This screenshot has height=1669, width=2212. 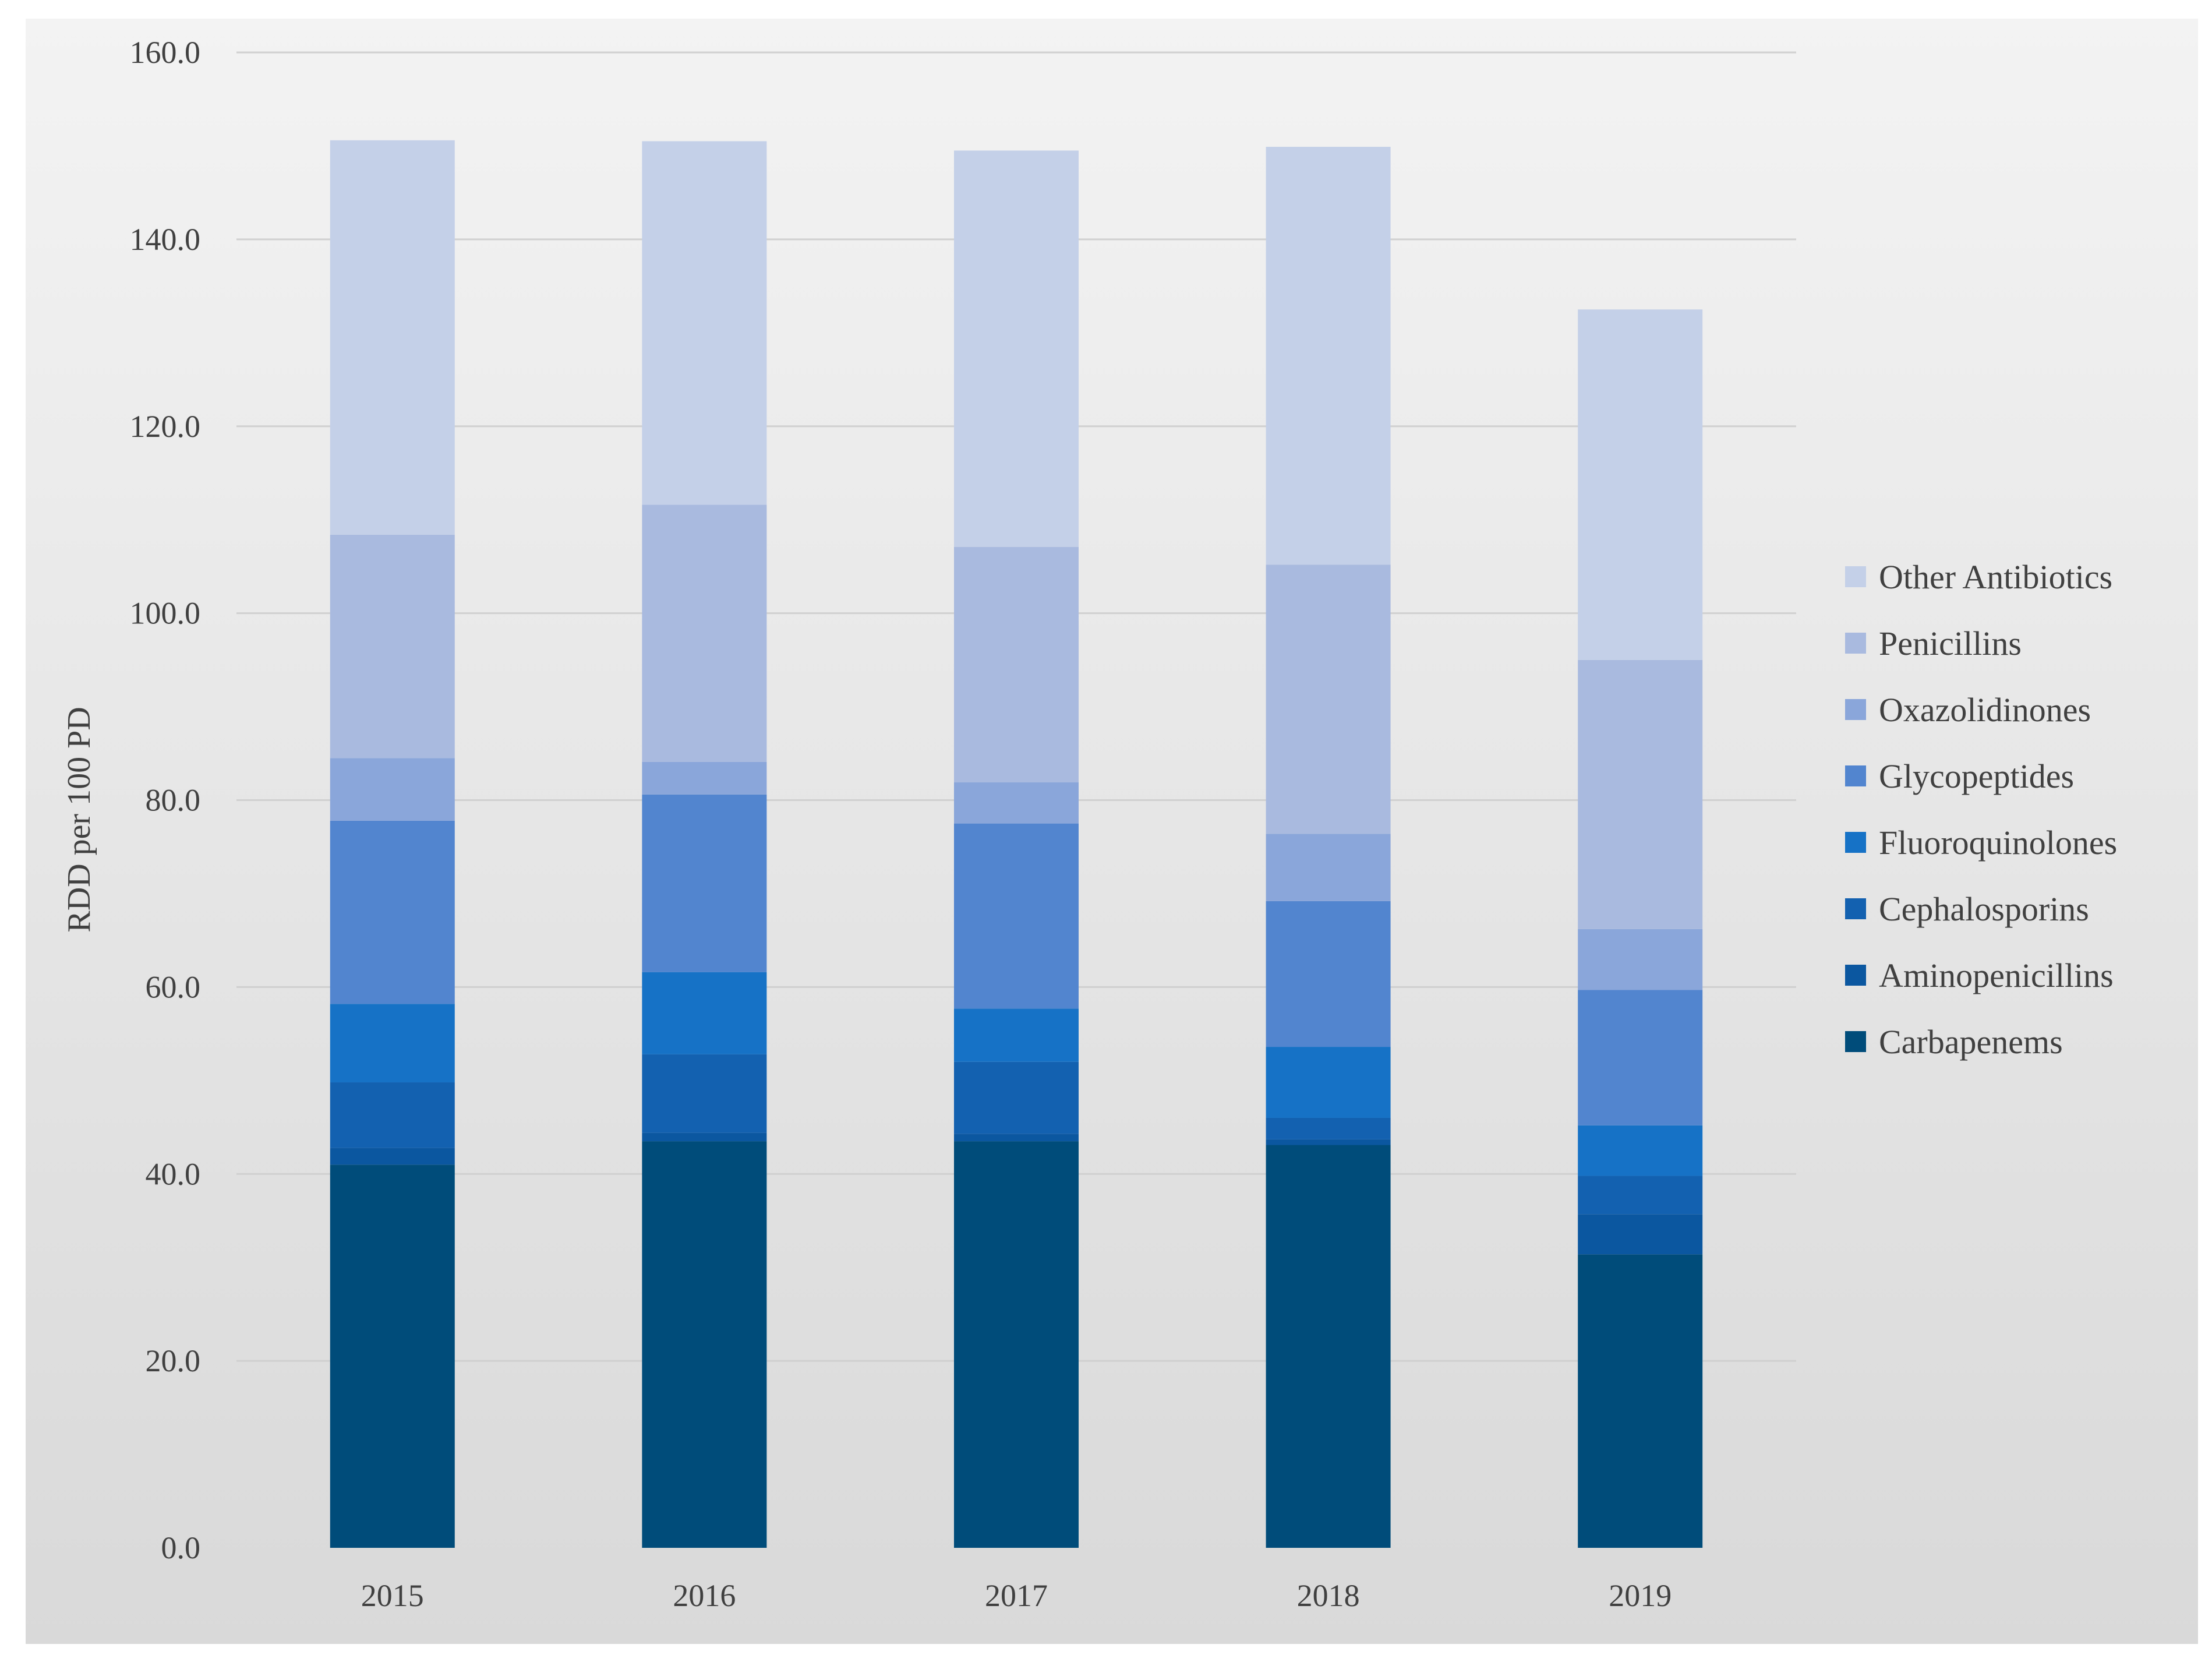 What do you see at coordinates (1951, 643) in the screenshot?
I see `legend-label: Penicillins` at bounding box center [1951, 643].